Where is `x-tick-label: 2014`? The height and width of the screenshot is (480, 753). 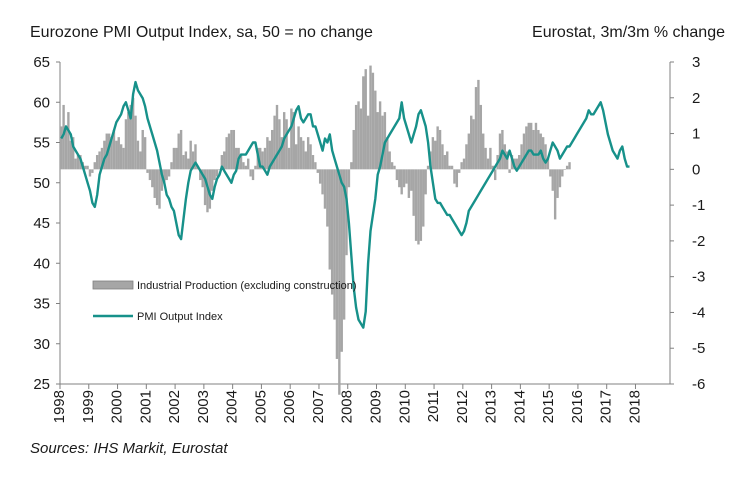 x-tick-label: 2014 is located at coordinates (519, 406).